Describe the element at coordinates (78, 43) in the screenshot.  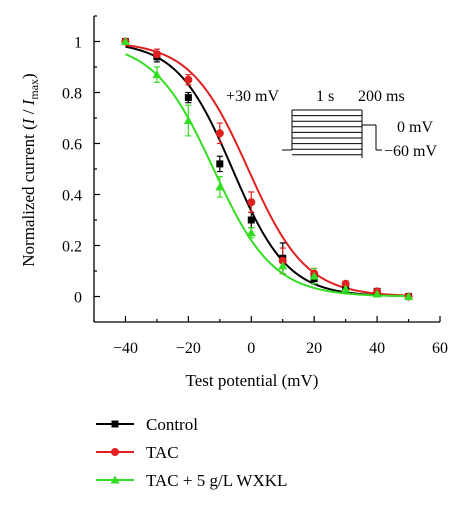
I see `y-tick-label: 1` at that location.